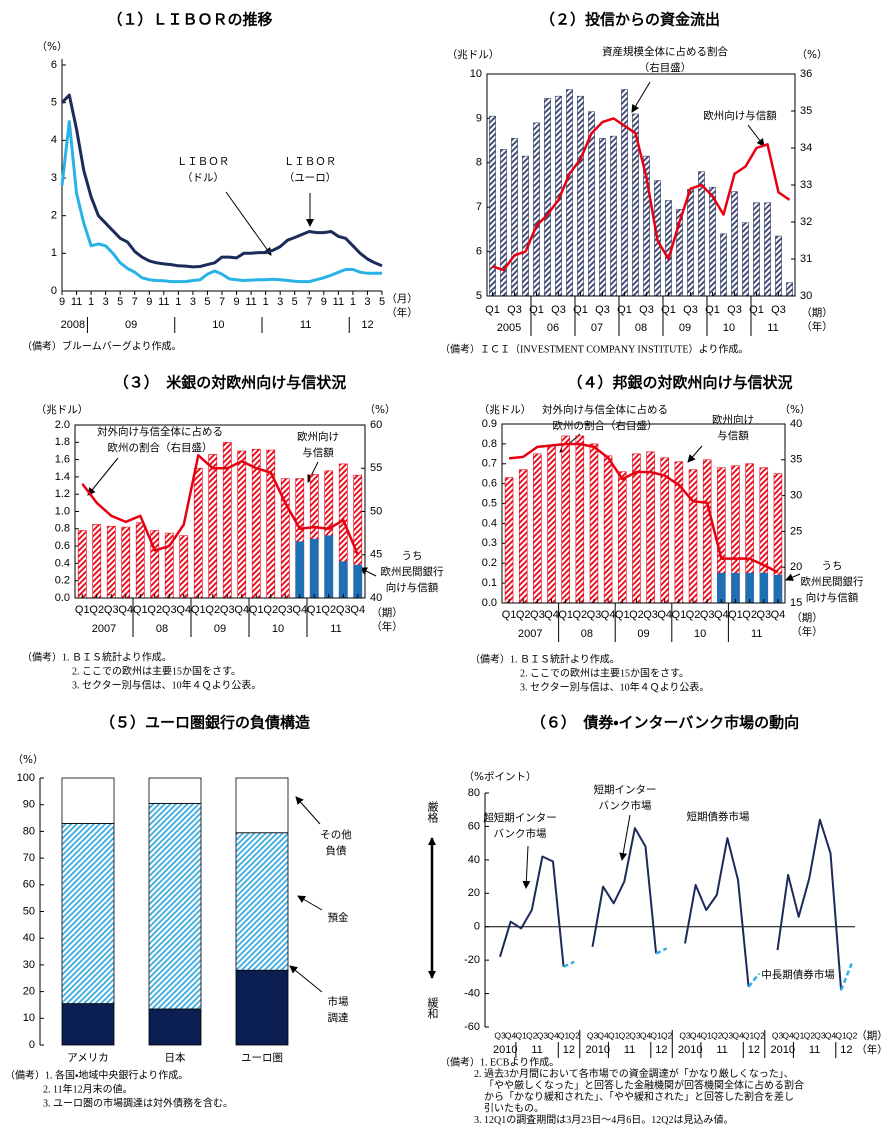 The height and width of the screenshot is (1128, 890). What do you see at coordinates (806, 296) in the screenshot?
I see `y2-tick-label: 30` at bounding box center [806, 296].